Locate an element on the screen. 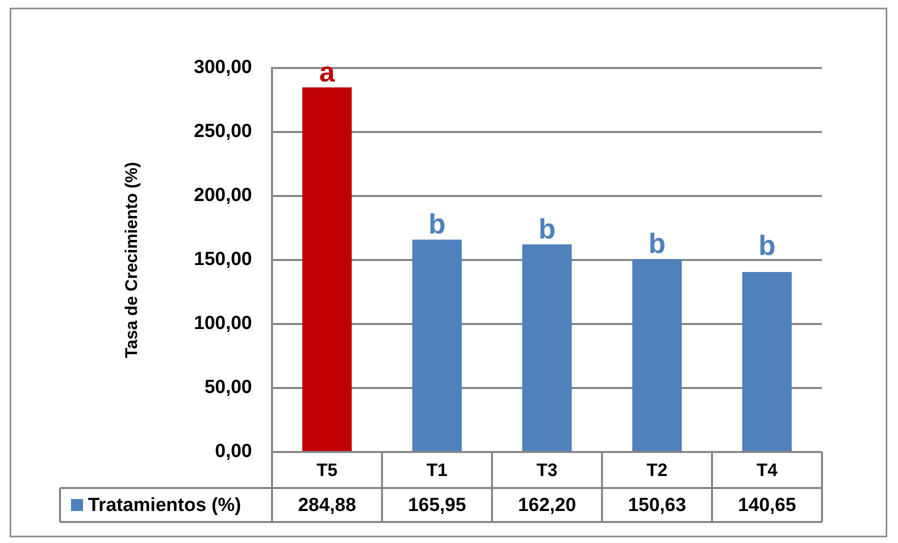  data-label: 165,95 is located at coordinates (437, 505).